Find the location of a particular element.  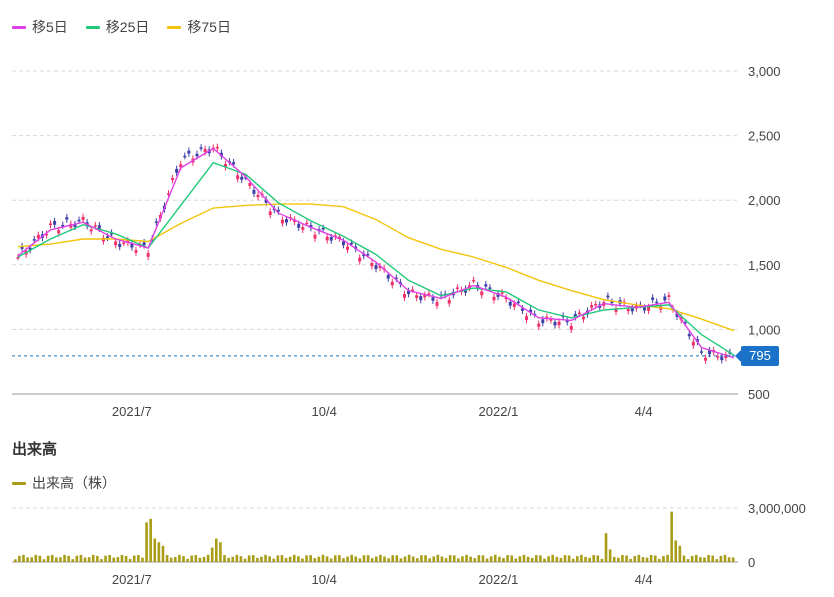

volume-y-tick-label: 0 is located at coordinates (751, 562).